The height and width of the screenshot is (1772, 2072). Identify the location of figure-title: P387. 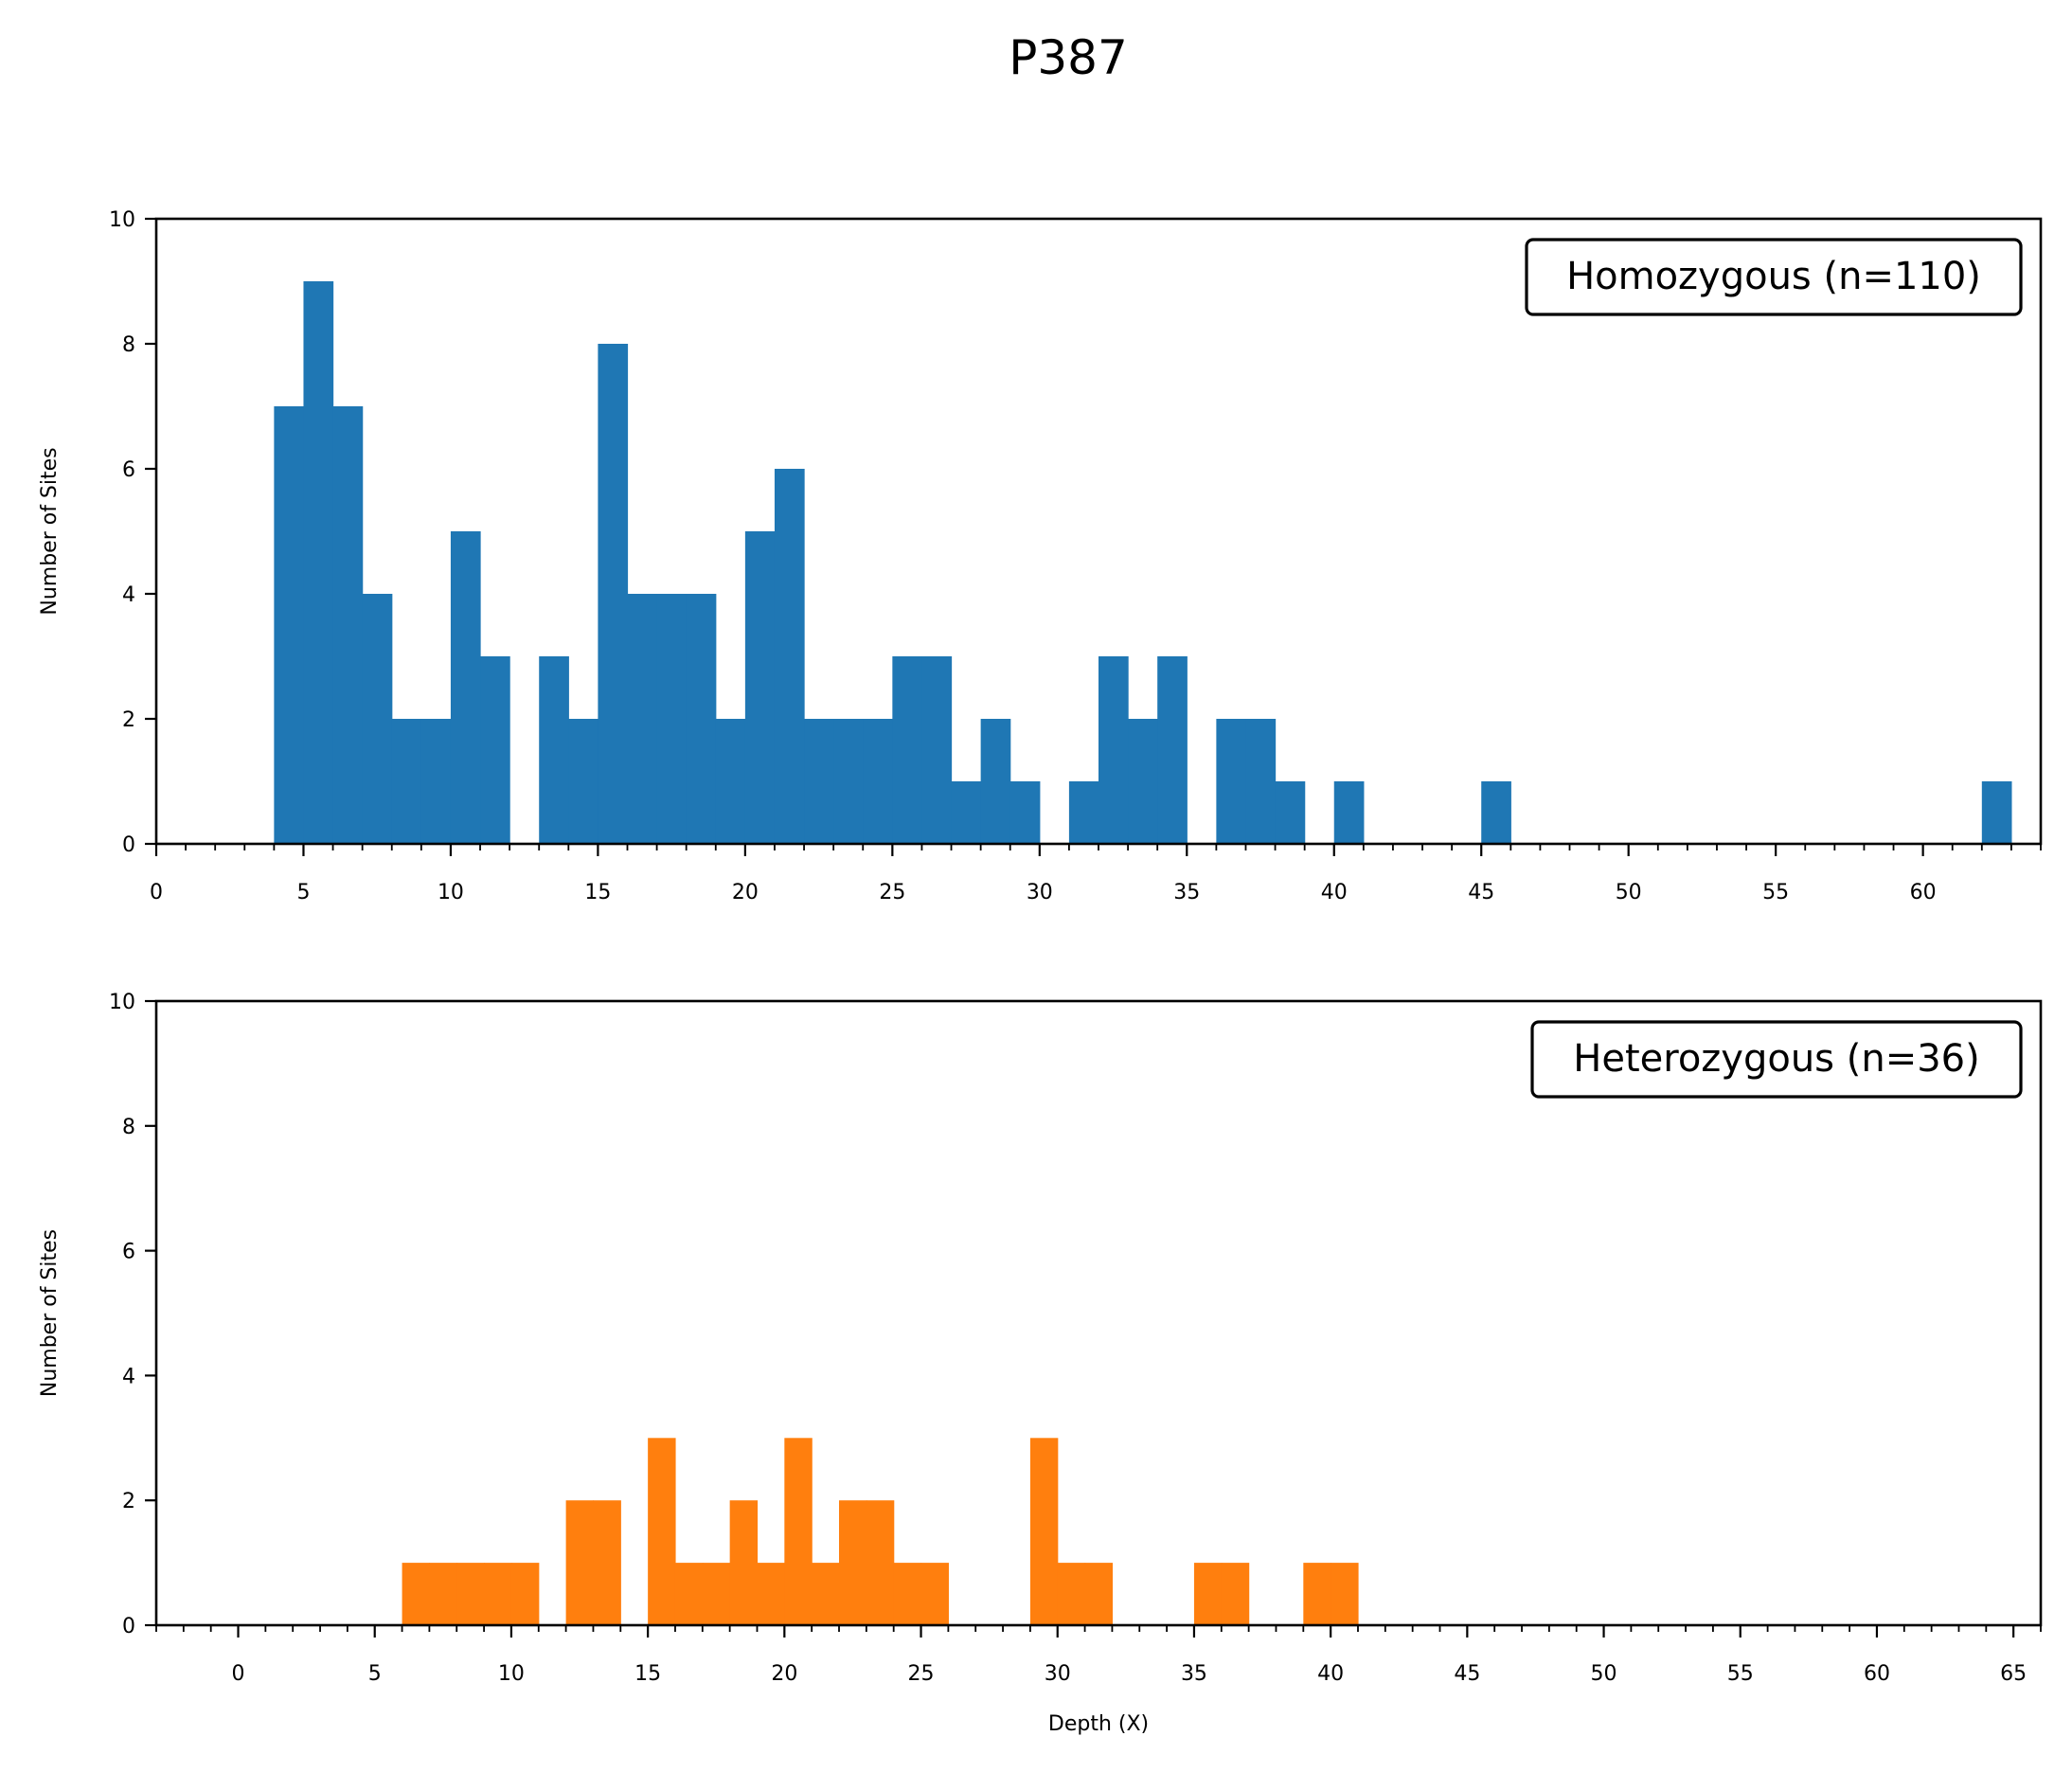
(1068, 57).